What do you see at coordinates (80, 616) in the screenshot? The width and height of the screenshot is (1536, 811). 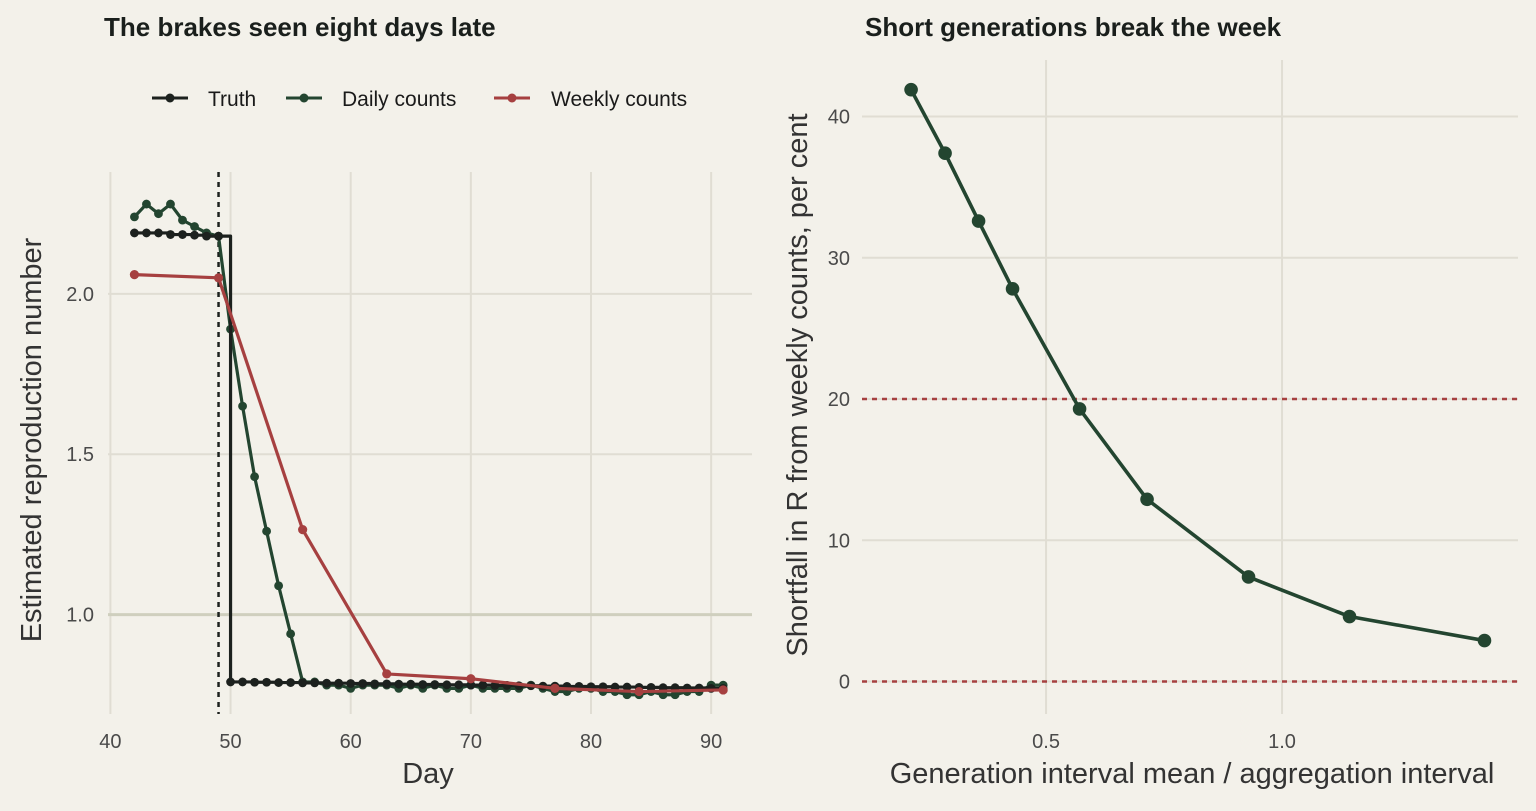 I see `left-y-tick-1-0: 1.0` at bounding box center [80, 616].